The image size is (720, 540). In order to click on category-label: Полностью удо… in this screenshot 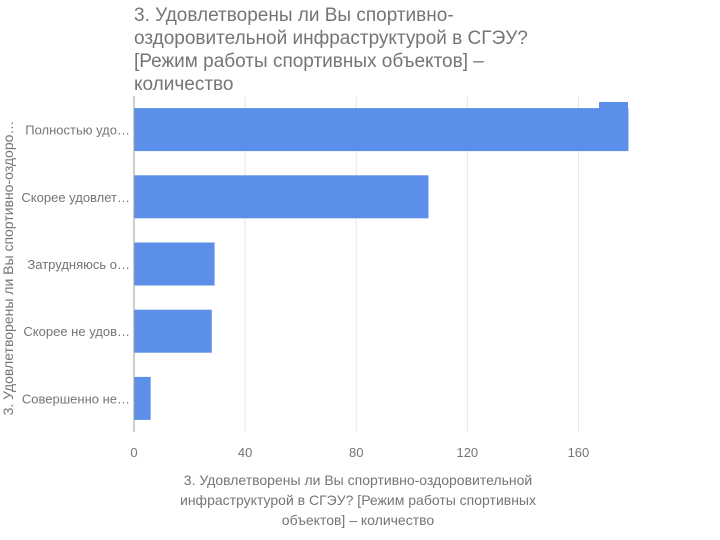, I will do `click(77, 130)`.